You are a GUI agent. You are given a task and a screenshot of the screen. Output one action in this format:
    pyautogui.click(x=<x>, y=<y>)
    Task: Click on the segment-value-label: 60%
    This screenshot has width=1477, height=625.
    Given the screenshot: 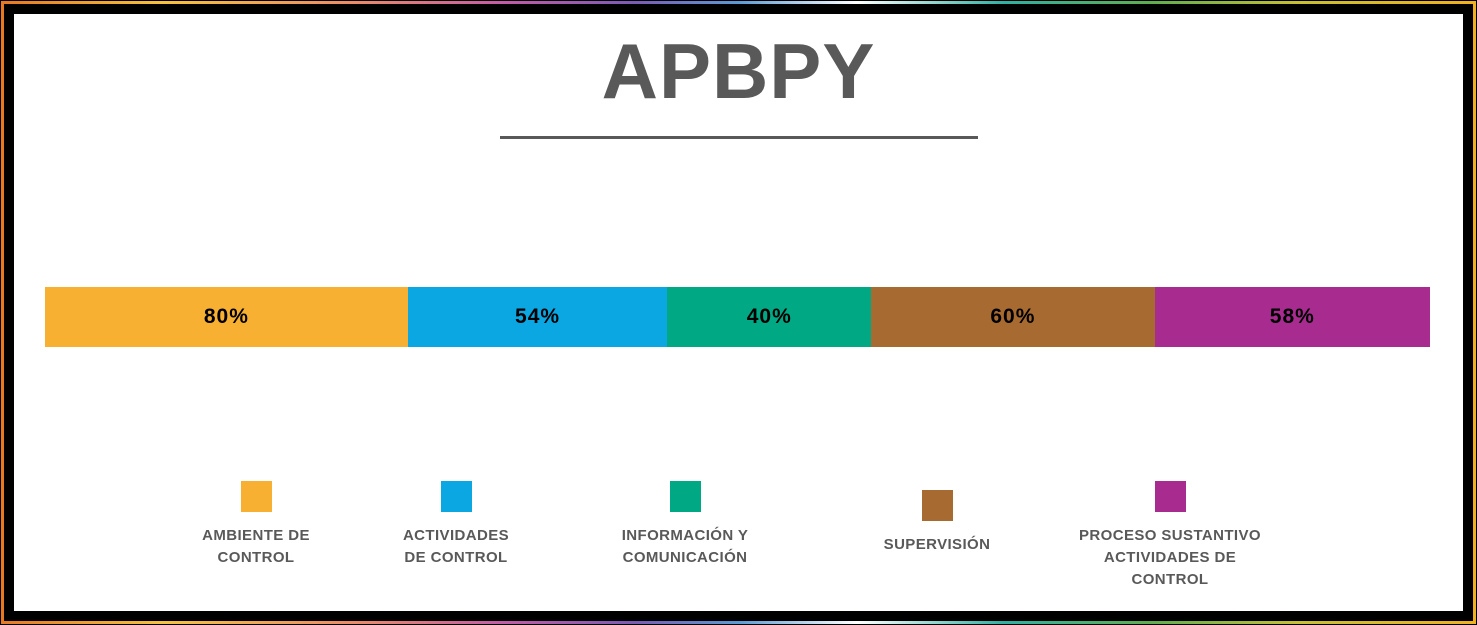 What is the action you would take?
    pyautogui.click(x=1013, y=316)
    